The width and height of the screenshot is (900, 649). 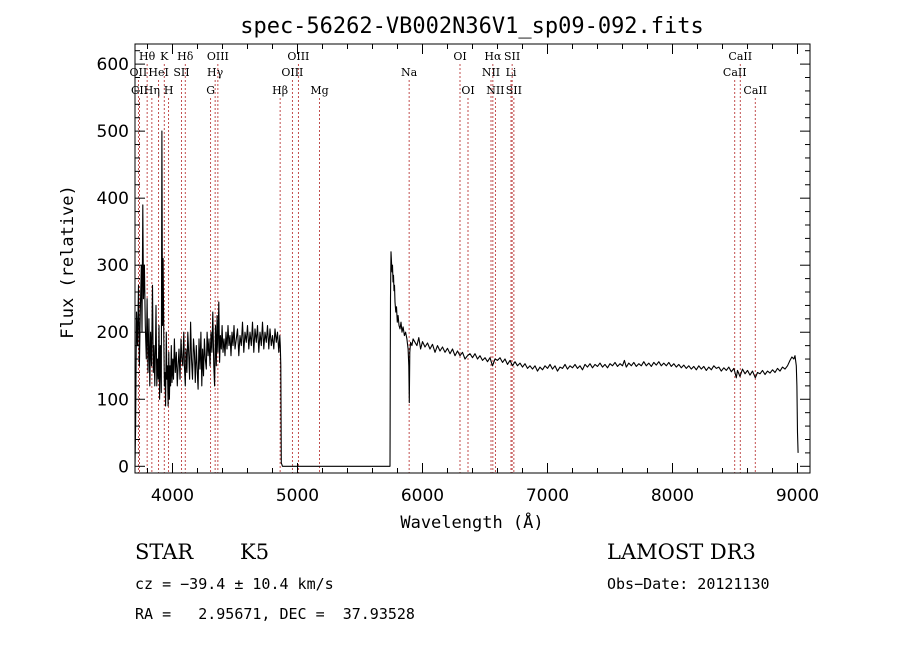 I want to click on object-class: STAR, so click(x=164, y=552).